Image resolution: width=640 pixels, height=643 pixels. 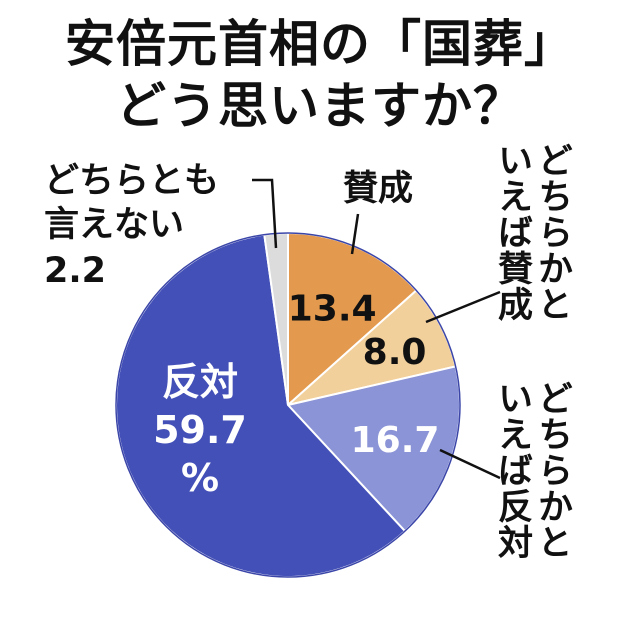 I want to click on label-hantai: 反対, so click(x=200, y=382).